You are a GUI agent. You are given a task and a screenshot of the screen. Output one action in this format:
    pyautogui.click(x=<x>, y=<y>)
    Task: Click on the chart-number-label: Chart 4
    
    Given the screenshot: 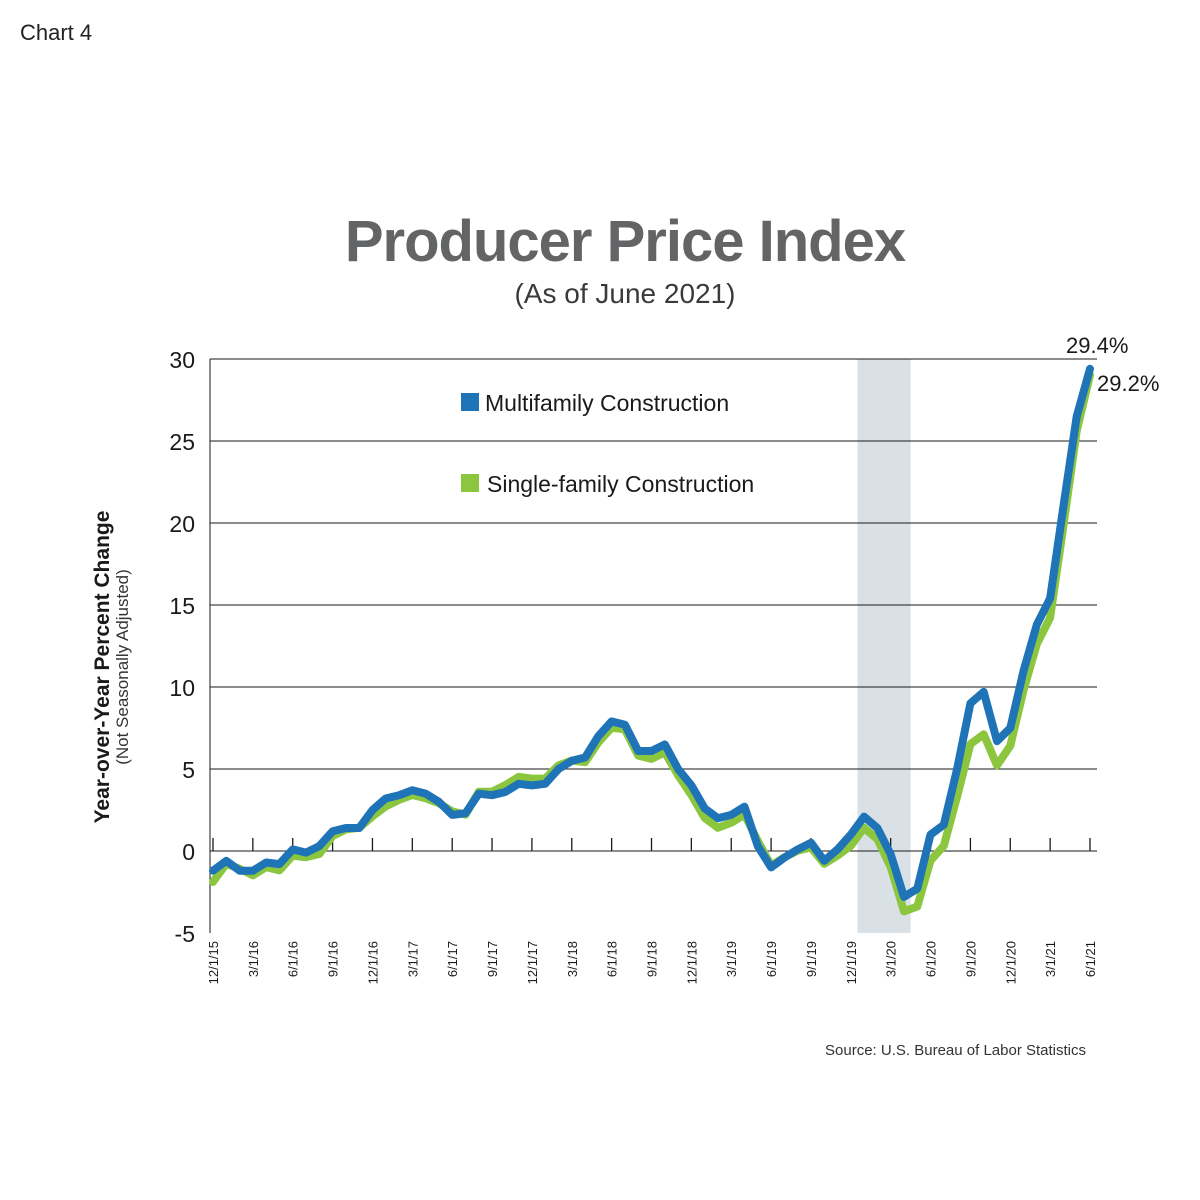 What is the action you would take?
    pyautogui.click(x=56, y=32)
    